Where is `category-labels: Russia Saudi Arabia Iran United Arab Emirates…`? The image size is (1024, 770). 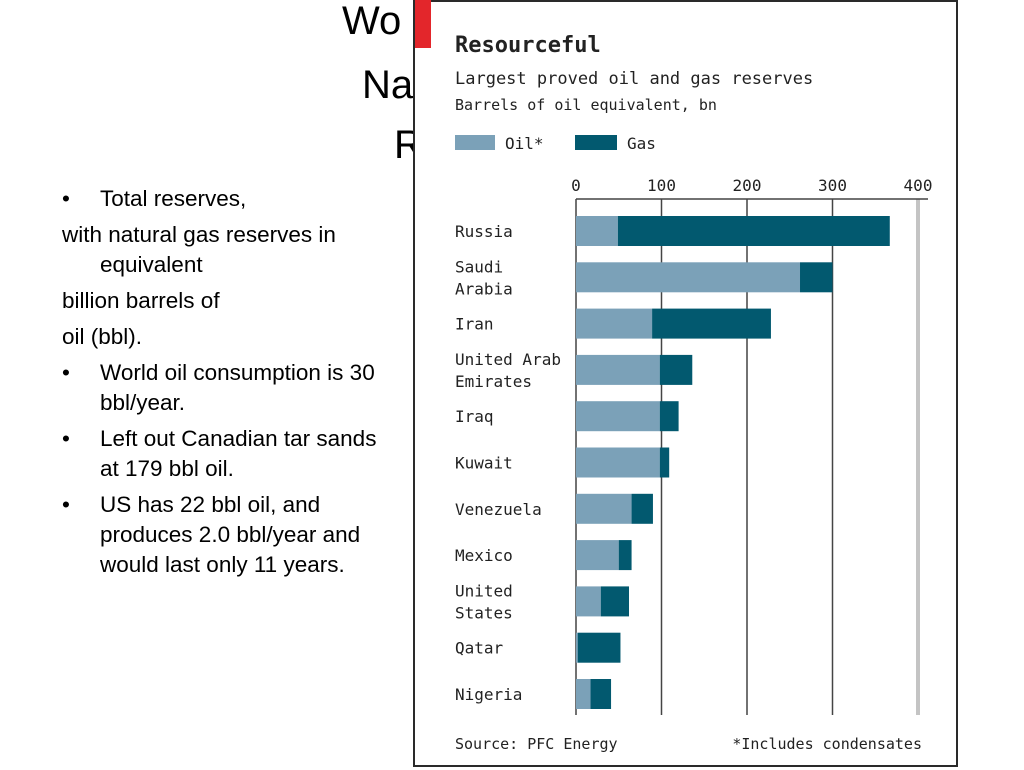
category-labels: Russia Saudi Arabia Iran United Arab Emirates… is located at coordinates (508, 463).